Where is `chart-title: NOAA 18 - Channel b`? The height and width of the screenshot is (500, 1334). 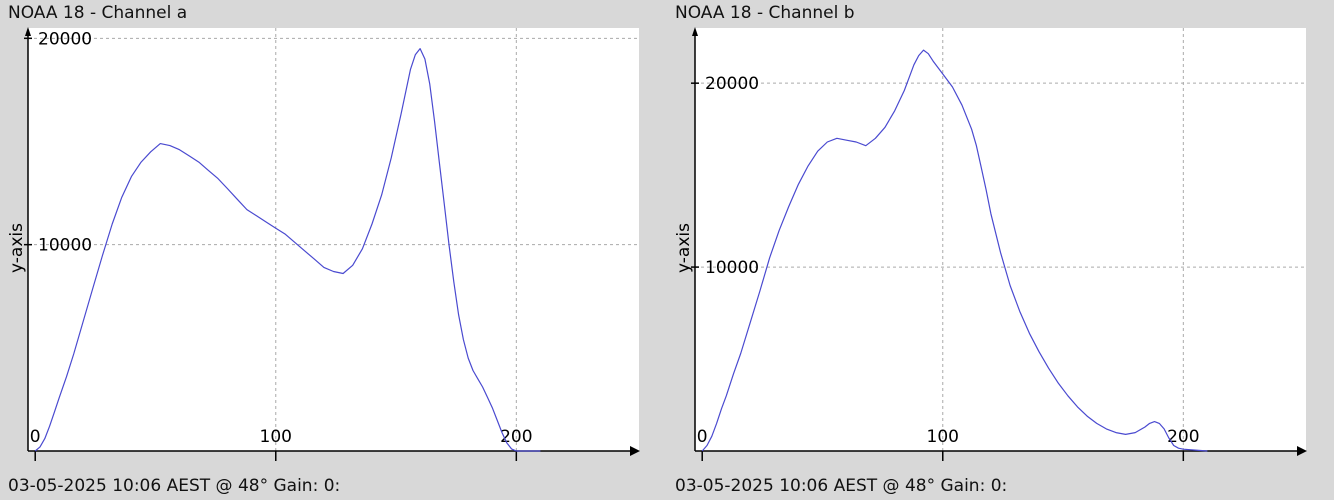 chart-title: NOAA 18 - Channel b is located at coordinates (765, 13).